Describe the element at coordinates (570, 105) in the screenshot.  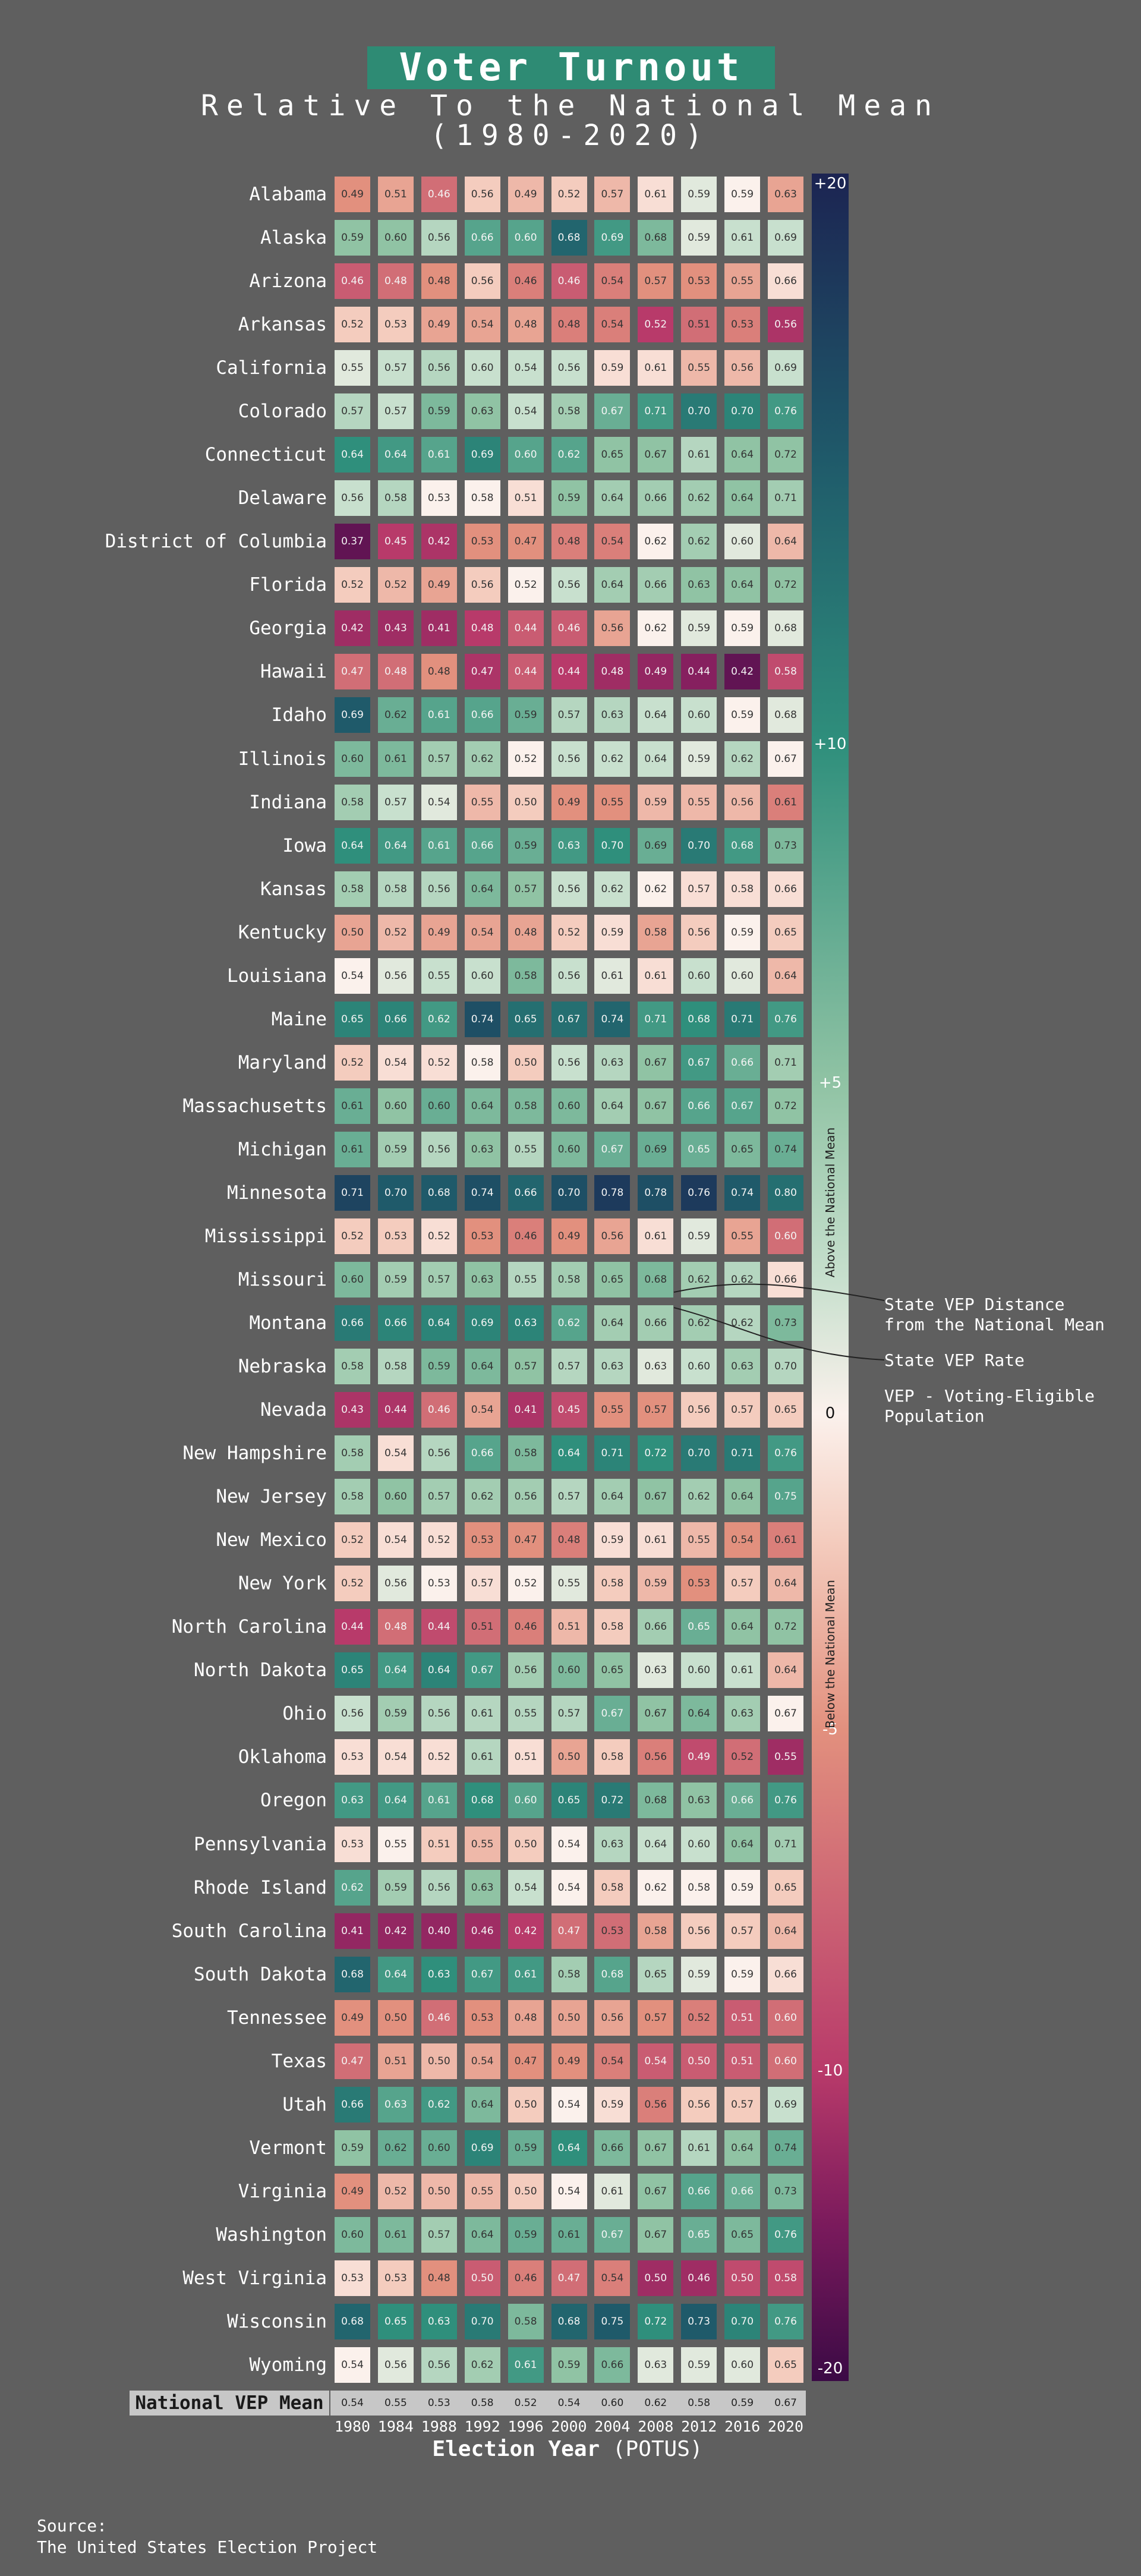
I see `chart-subtitle-line1: Relative To the National Mean` at that location.